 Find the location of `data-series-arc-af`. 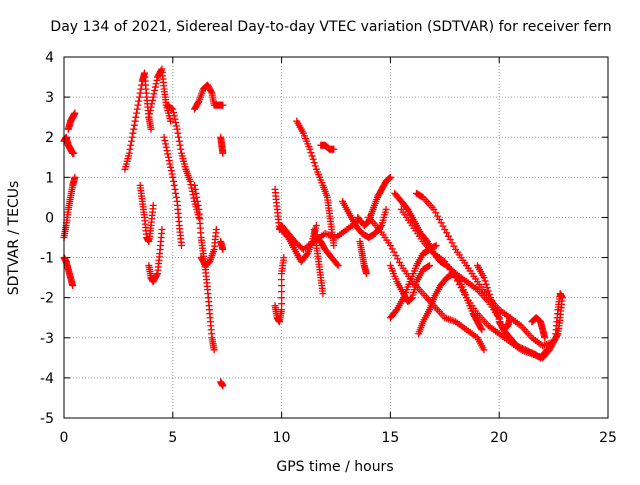

data-series-arc-af is located at coordinates (475, 283).